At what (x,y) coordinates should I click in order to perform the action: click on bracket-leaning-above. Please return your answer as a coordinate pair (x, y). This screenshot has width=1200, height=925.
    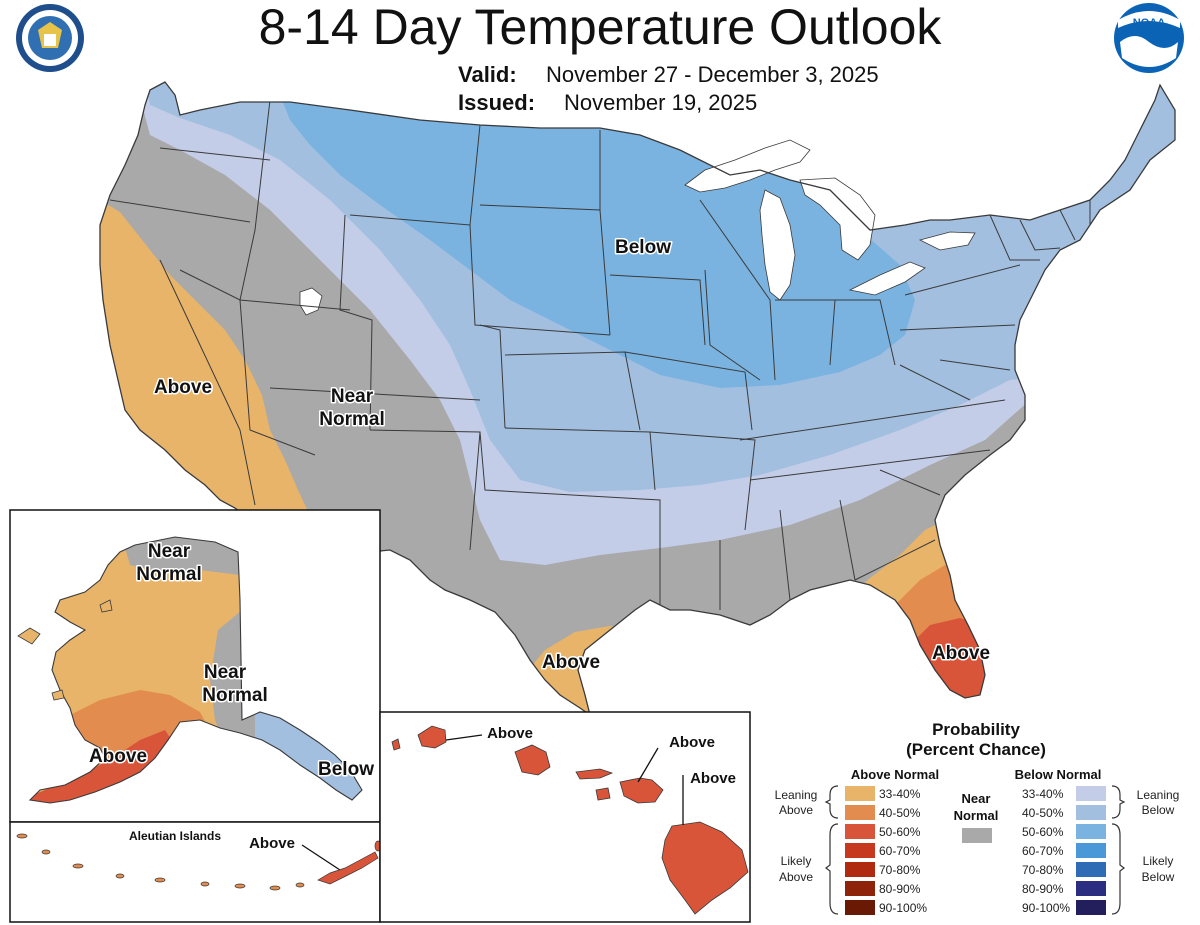
    Looking at the image, I should click on (831, 802).